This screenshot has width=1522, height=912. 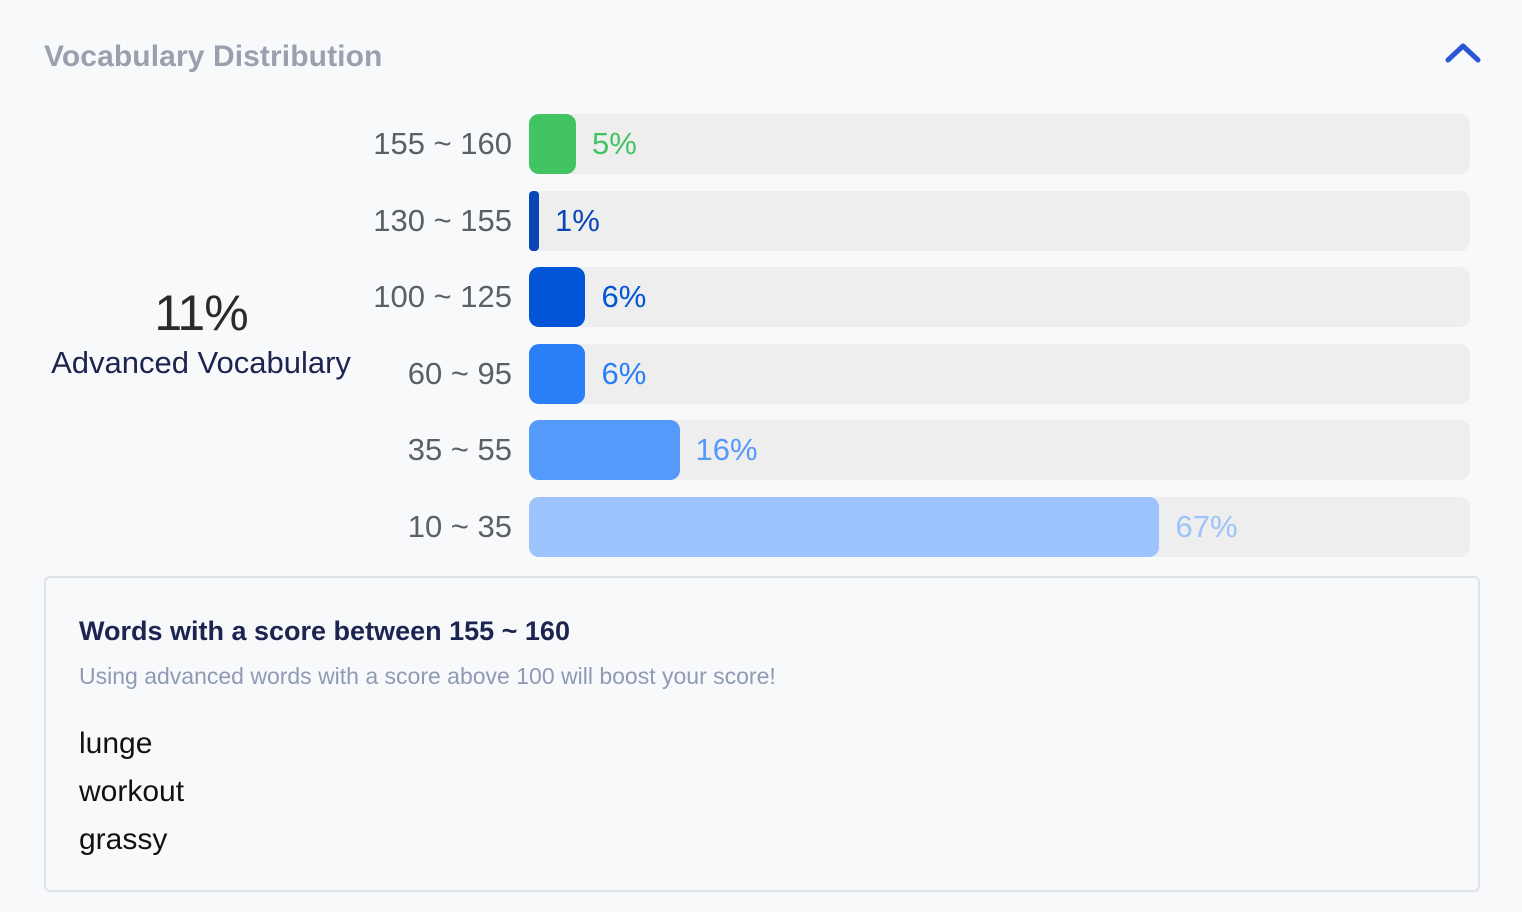 I want to click on percentage-label: 5%, so click(x=614, y=143).